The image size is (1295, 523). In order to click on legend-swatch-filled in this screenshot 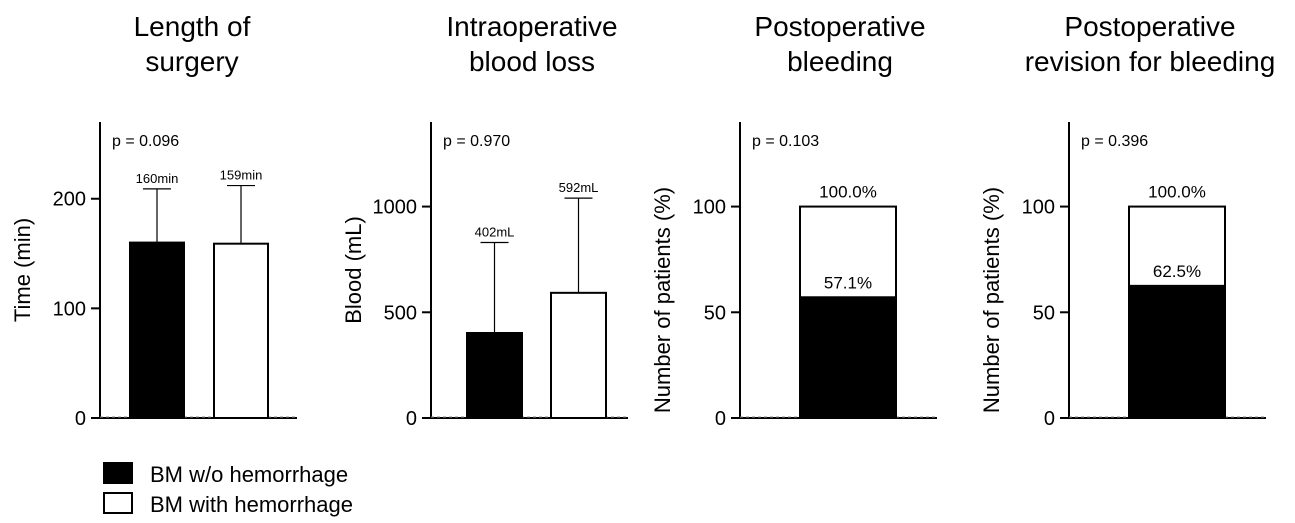, I will do `click(118, 473)`.